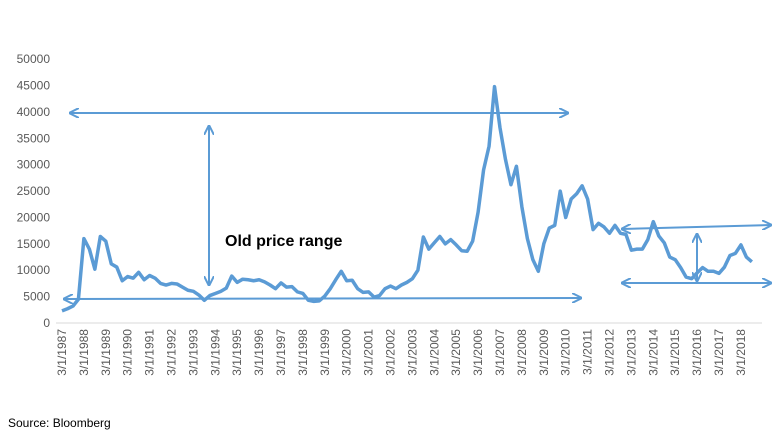 The width and height of the screenshot is (778, 434). I want to click on y-tick-label: 40000, so click(34, 112).